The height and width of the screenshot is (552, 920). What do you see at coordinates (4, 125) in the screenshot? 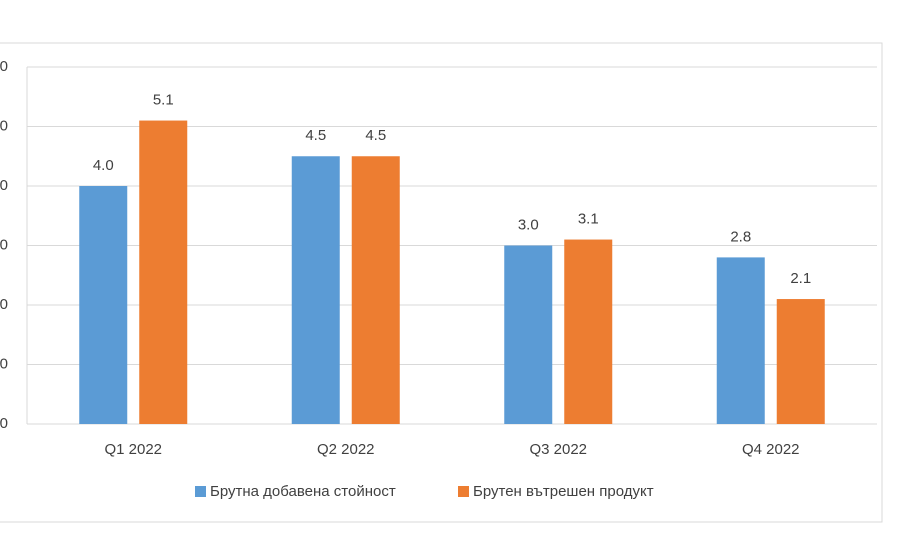
I see `y-tick-label: 5.0` at bounding box center [4, 125].